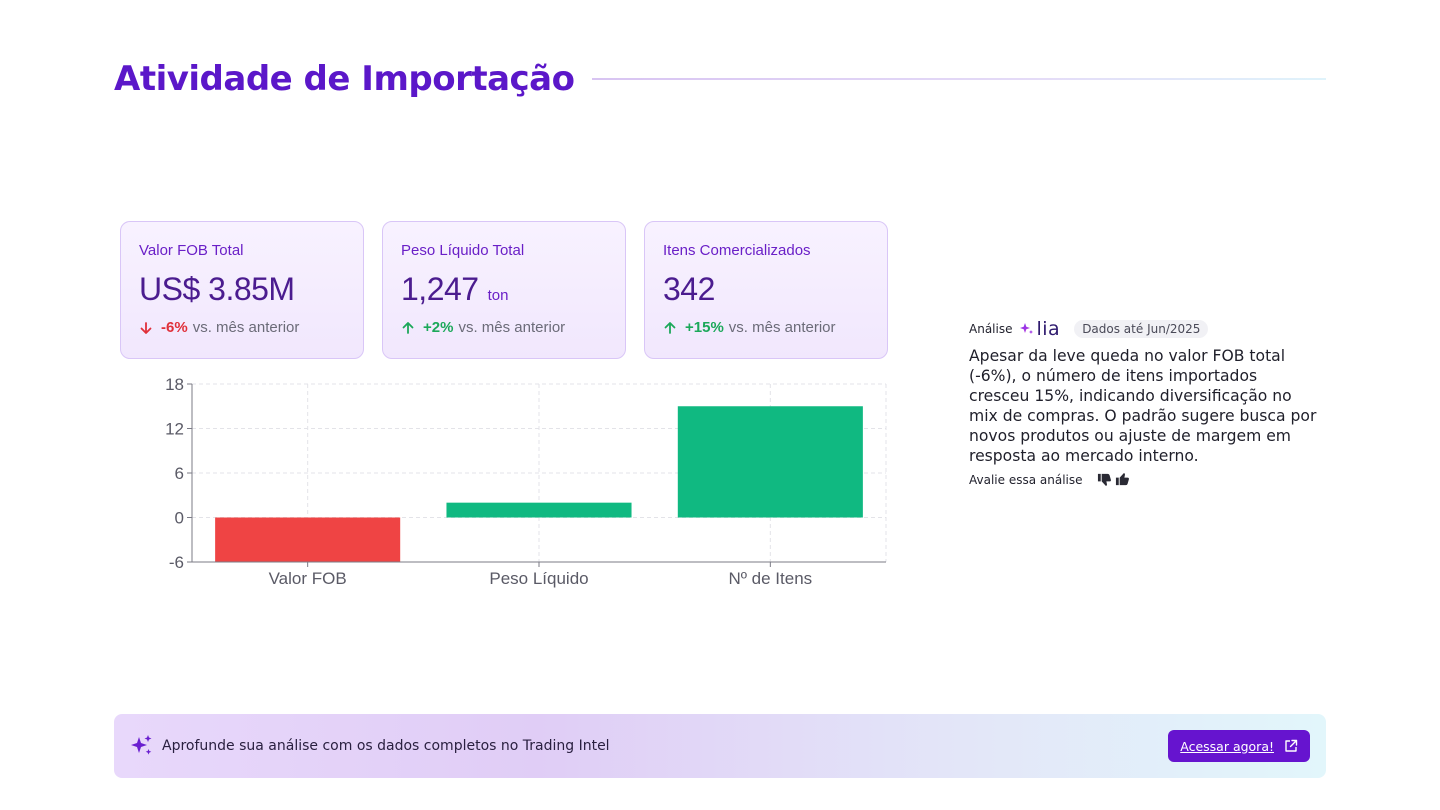 Image resolution: width=1440 pixels, height=810 pixels. I want to click on kpi-label: Valor FOB Total, so click(191, 250).